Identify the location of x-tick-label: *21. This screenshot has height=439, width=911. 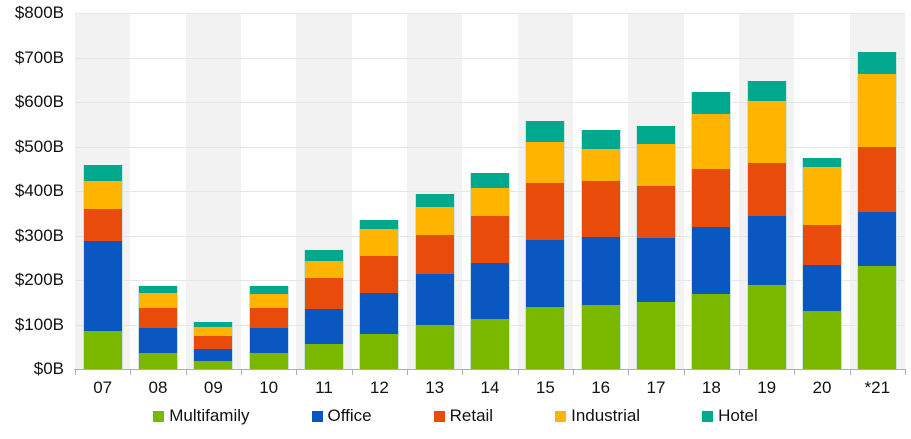
(877, 387).